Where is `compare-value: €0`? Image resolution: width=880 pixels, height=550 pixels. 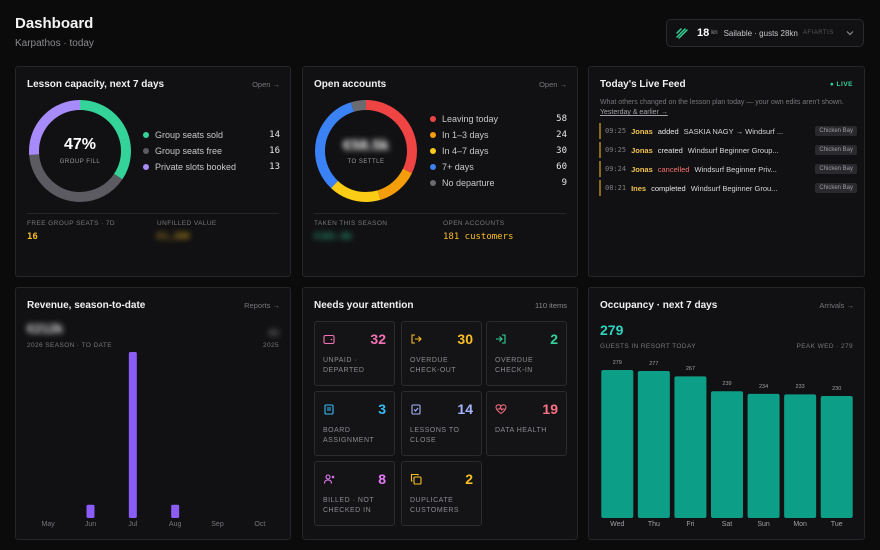
compare-value: €0 is located at coordinates (273, 333).